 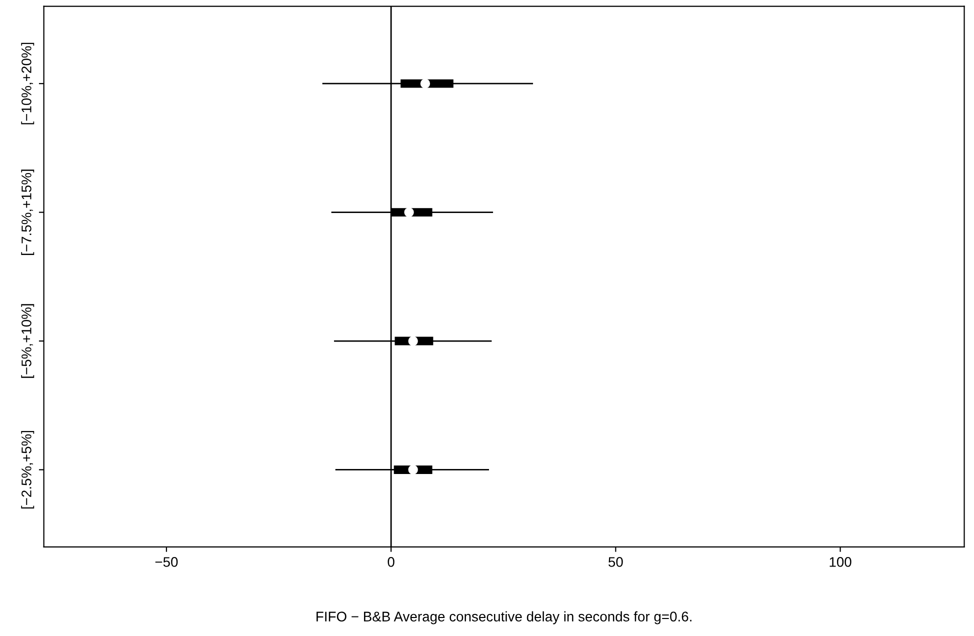 I want to click on y-tick-label: [−5%,+10%], so click(x=27, y=341).